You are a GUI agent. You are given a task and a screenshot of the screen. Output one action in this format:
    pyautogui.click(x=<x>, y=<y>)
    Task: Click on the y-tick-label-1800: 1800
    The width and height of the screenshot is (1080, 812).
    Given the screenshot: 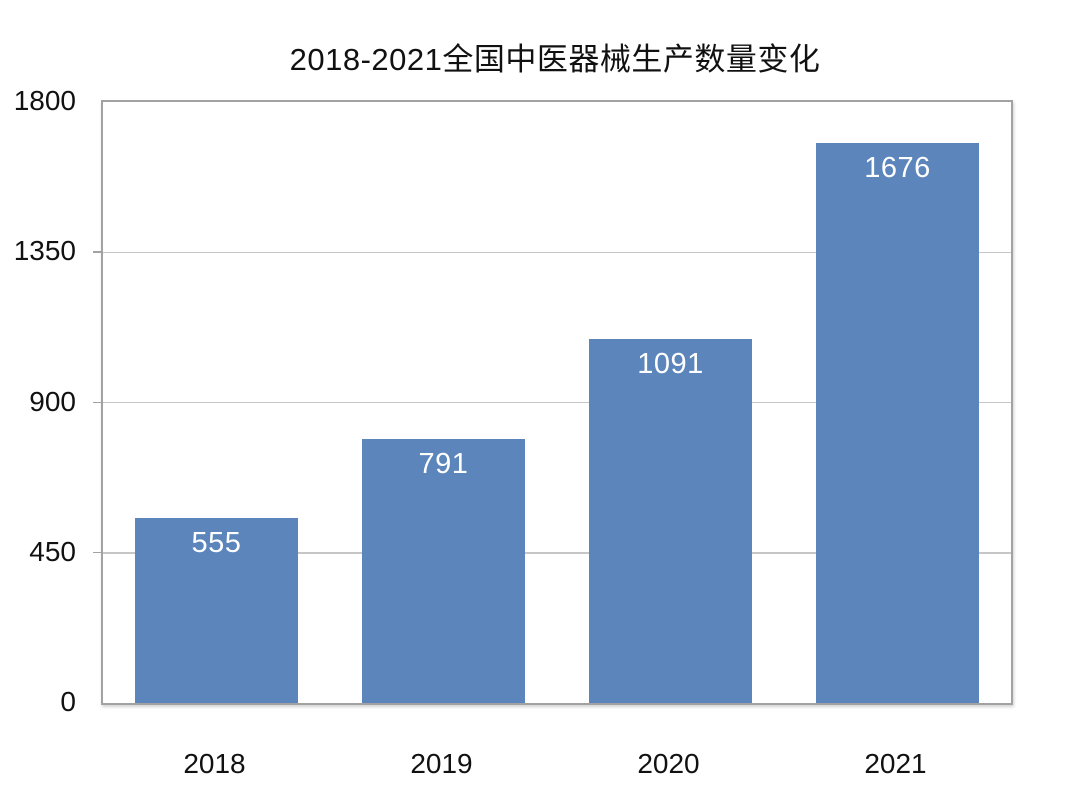 What is the action you would take?
    pyautogui.click(x=44, y=100)
    